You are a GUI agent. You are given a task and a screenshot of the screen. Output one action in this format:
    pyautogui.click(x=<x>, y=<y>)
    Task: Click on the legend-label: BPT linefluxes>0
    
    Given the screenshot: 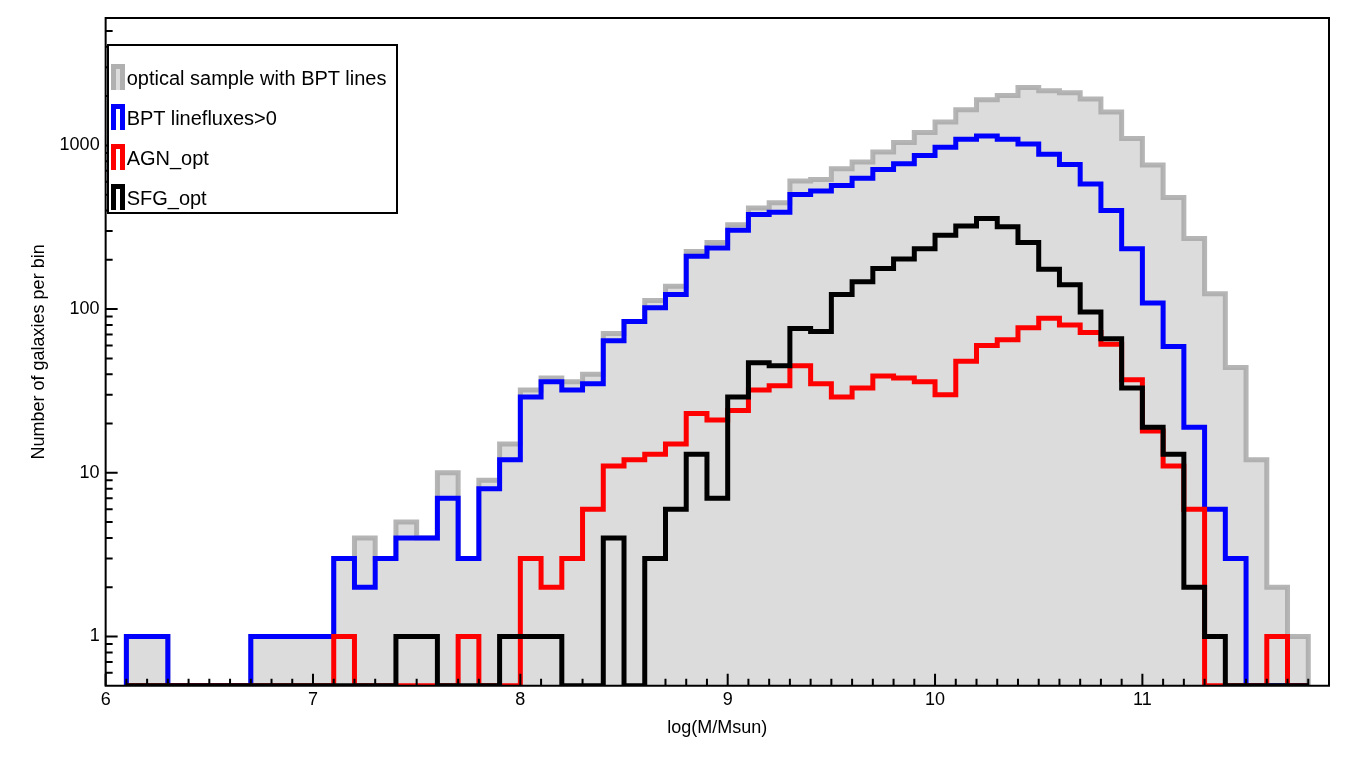 What is the action you would take?
    pyautogui.click(x=201, y=118)
    